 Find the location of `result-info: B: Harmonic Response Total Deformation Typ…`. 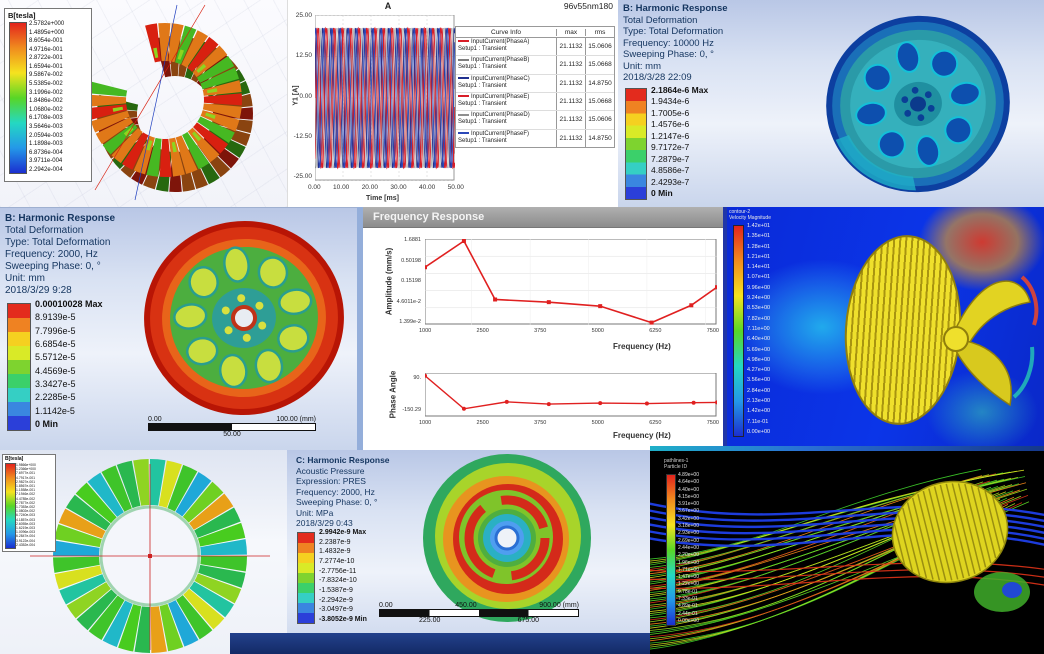

result-info: B: Harmonic Response Total Deformation Typ… is located at coordinates (675, 43).